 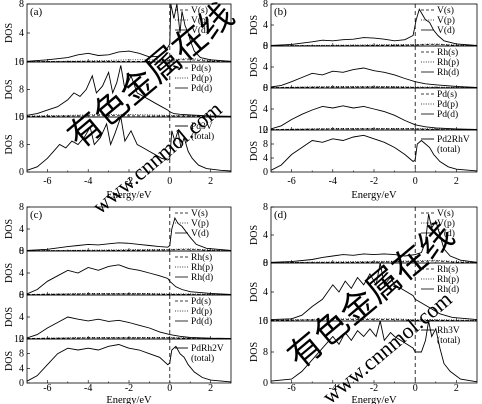 I want to click on legend-label: Pd(s), so click(x=447, y=94).